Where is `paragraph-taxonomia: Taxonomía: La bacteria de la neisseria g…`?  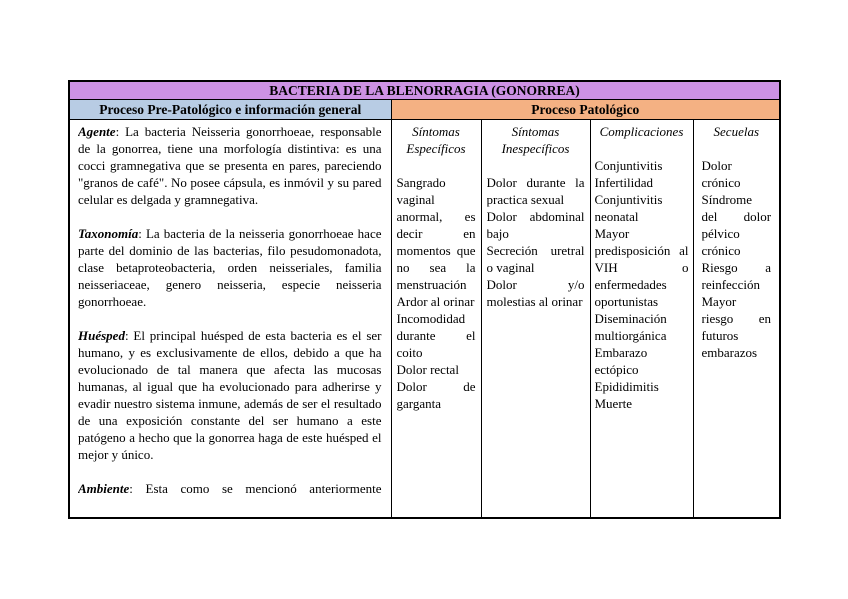 paragraph-taxonomia: Taxonomía: La bacteria de la neisseria g… is located at coordinates (230, 267).